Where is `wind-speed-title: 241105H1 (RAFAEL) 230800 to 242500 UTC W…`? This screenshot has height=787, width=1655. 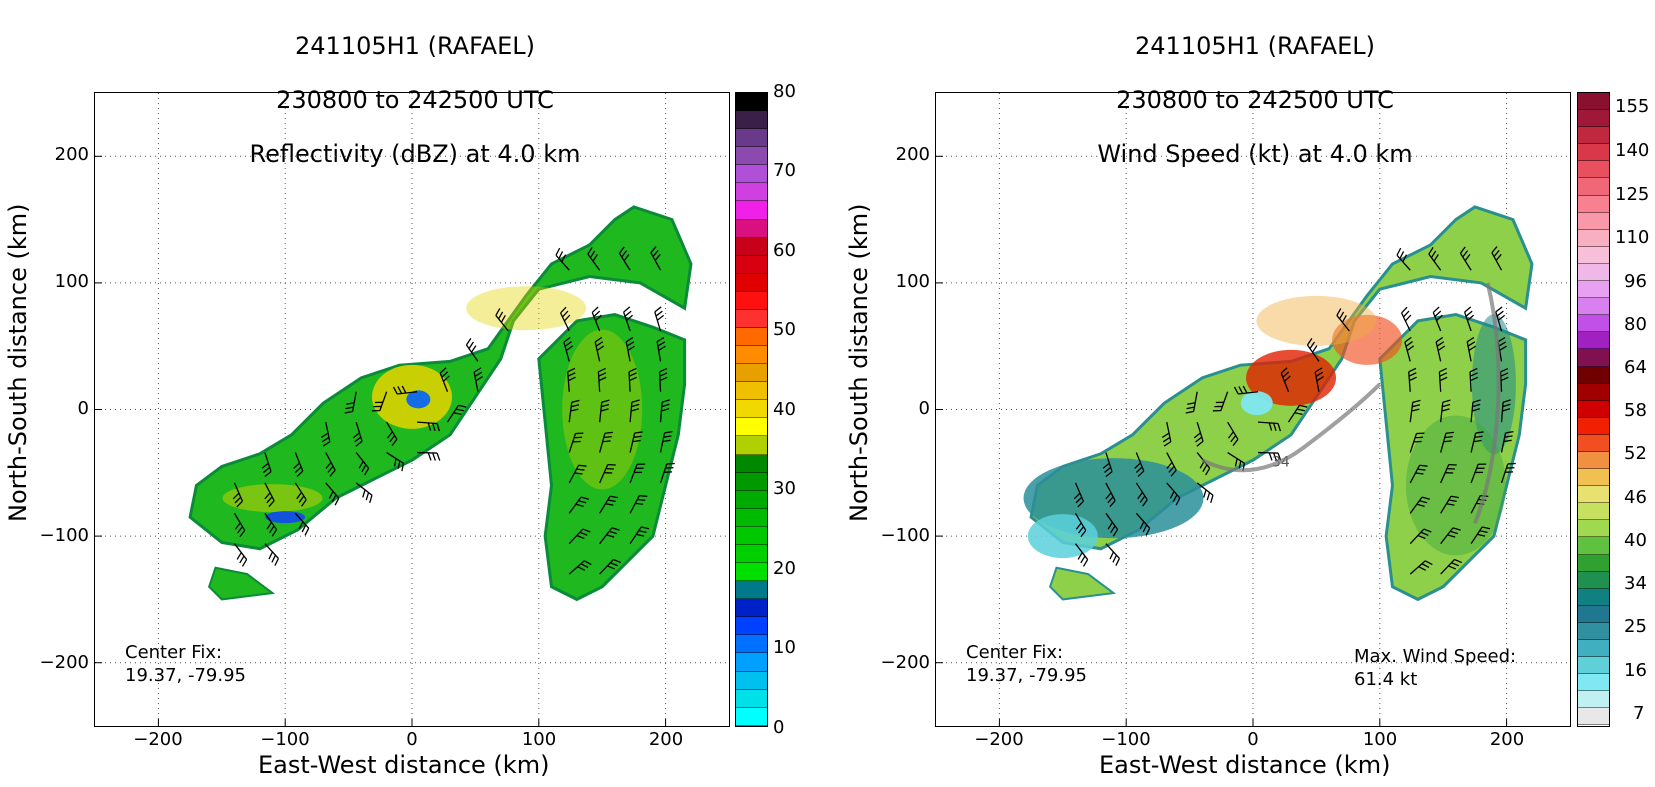
wind-speed-title: 241105H1 (RAFAEL) 230800 to 242500 UTC W… is located at coordinates (1255, 100).